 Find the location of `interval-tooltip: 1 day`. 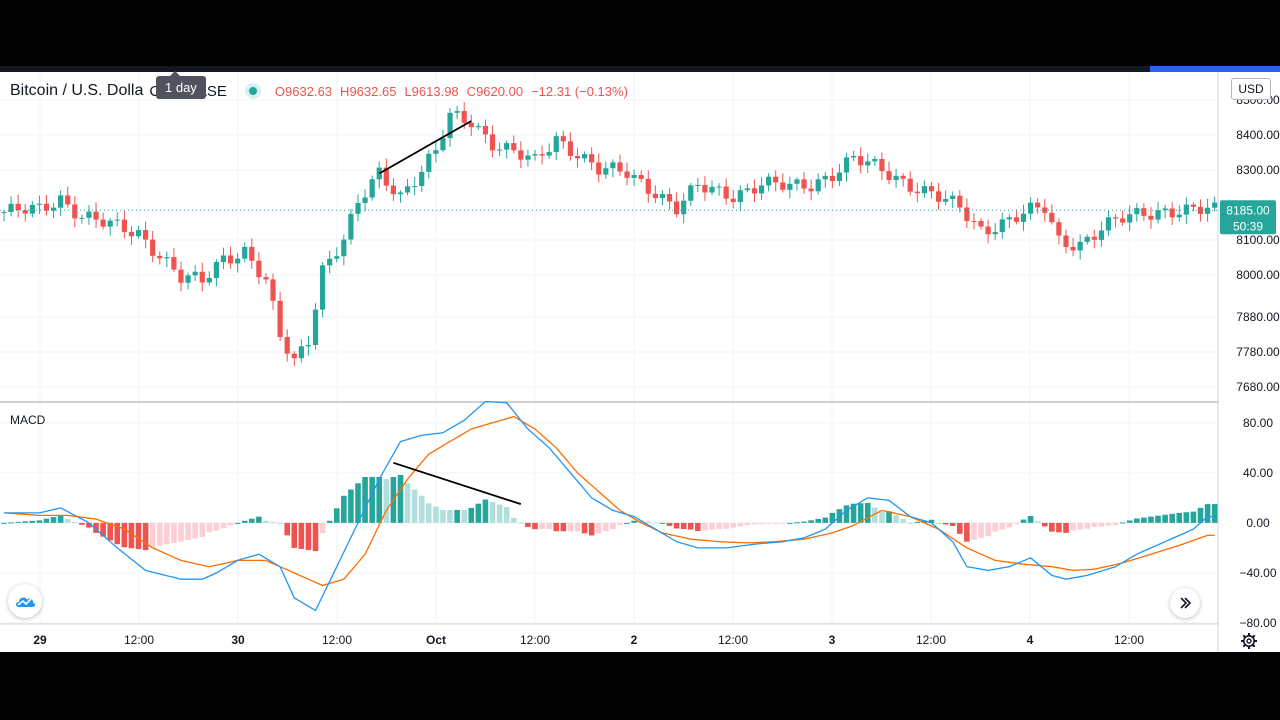

interval-tooltip: 1 day is located at coordinates (181, 87).